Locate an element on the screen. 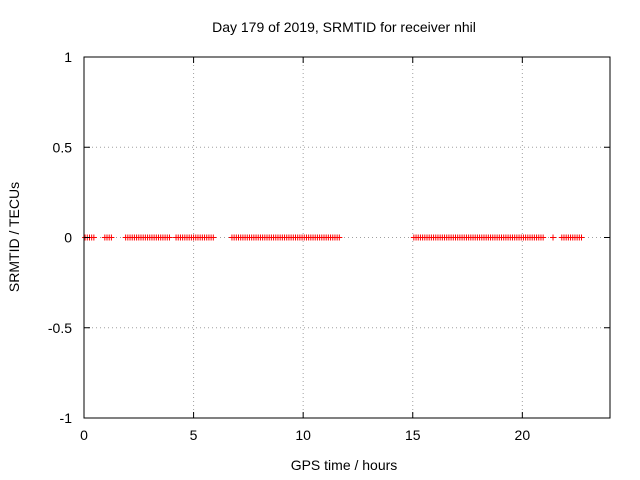 The width and height of the screenshot is (640, 480). x-tick-label: 15 is located at coordinates (413, 435).